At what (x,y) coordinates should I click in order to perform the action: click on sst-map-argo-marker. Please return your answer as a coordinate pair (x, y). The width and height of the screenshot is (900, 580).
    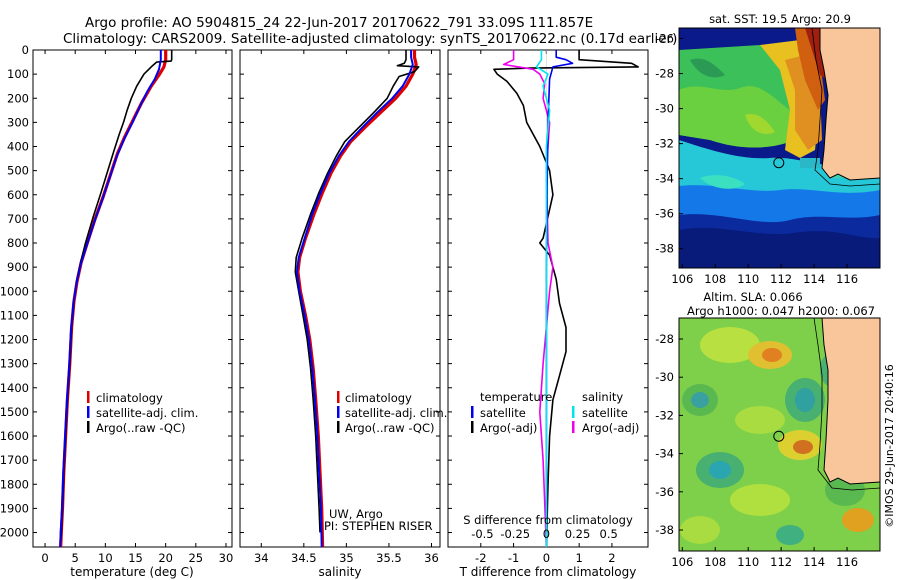
    Looking at the image, I should click on (779, 163).